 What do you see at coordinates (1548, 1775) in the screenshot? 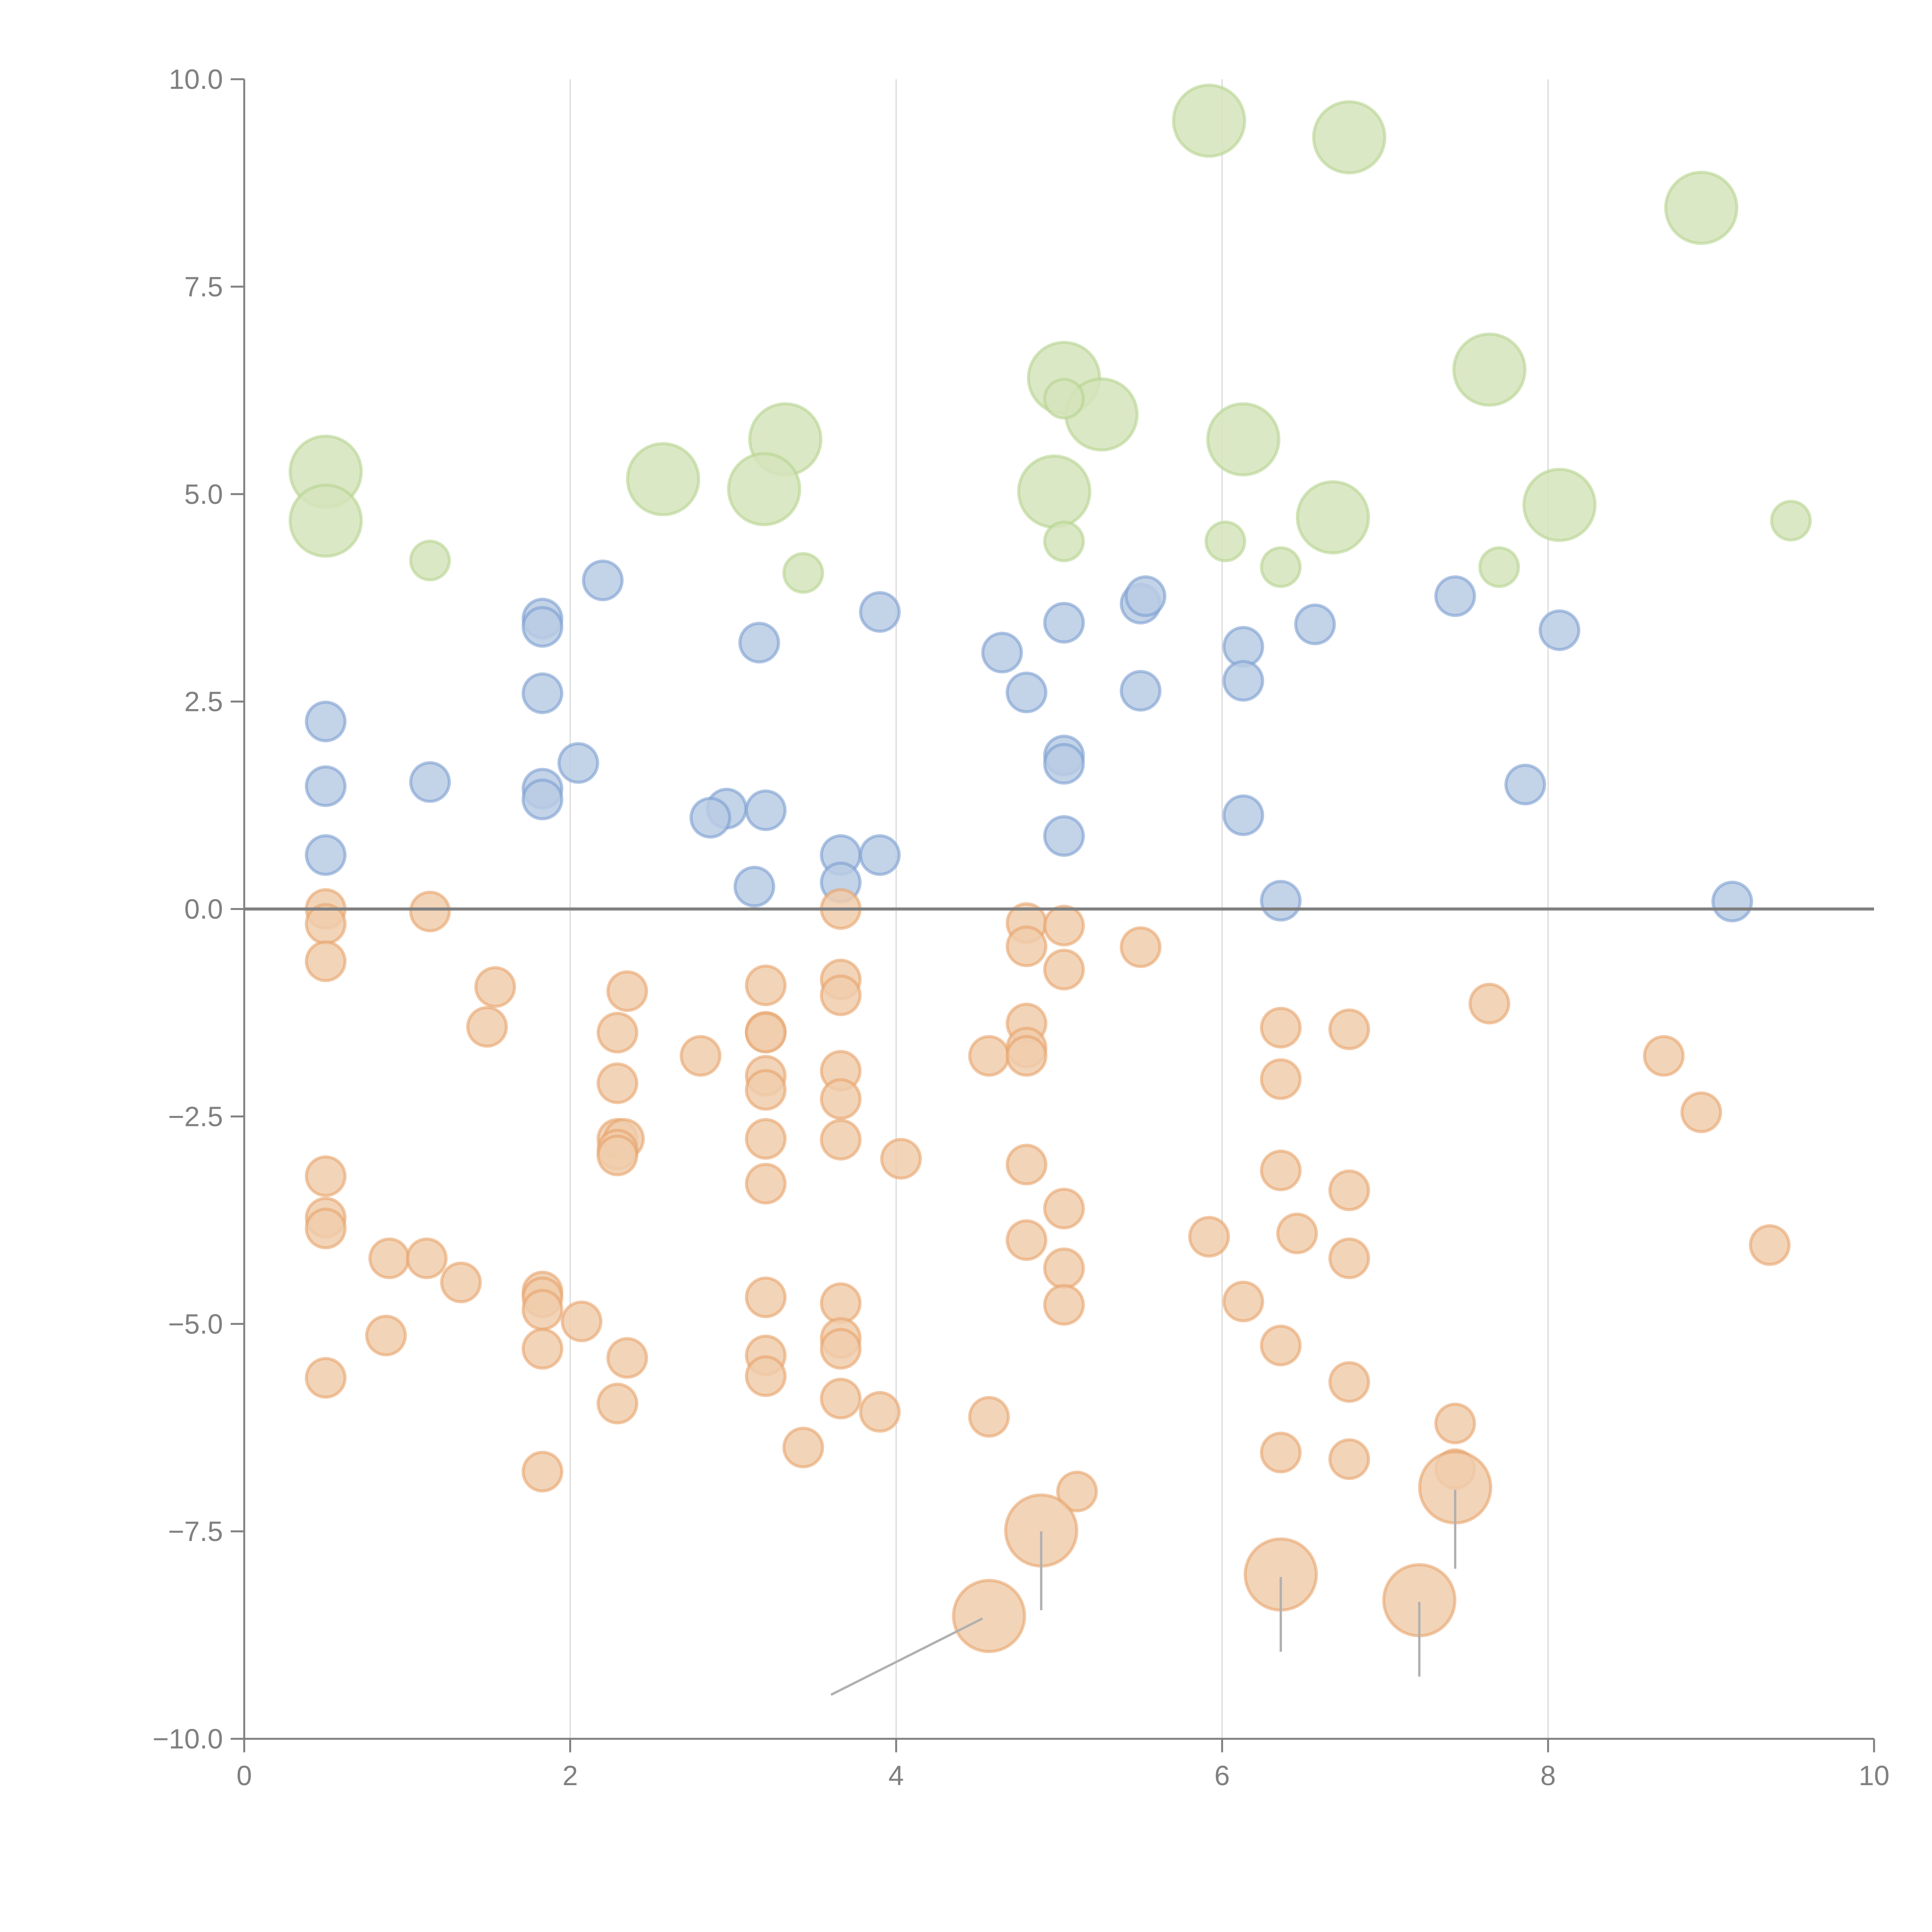
I see `x-tick-label: 8` at bounding box center [1548, 1775].